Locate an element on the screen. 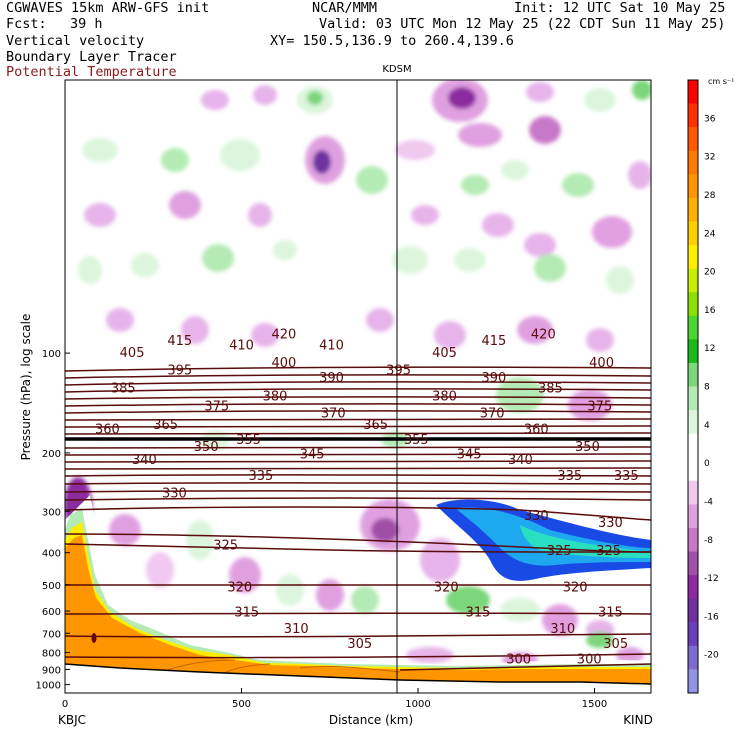 The width and height of the screenshot is (740, 740). x-tick-label: 0 is located at coordinates (65, 704).